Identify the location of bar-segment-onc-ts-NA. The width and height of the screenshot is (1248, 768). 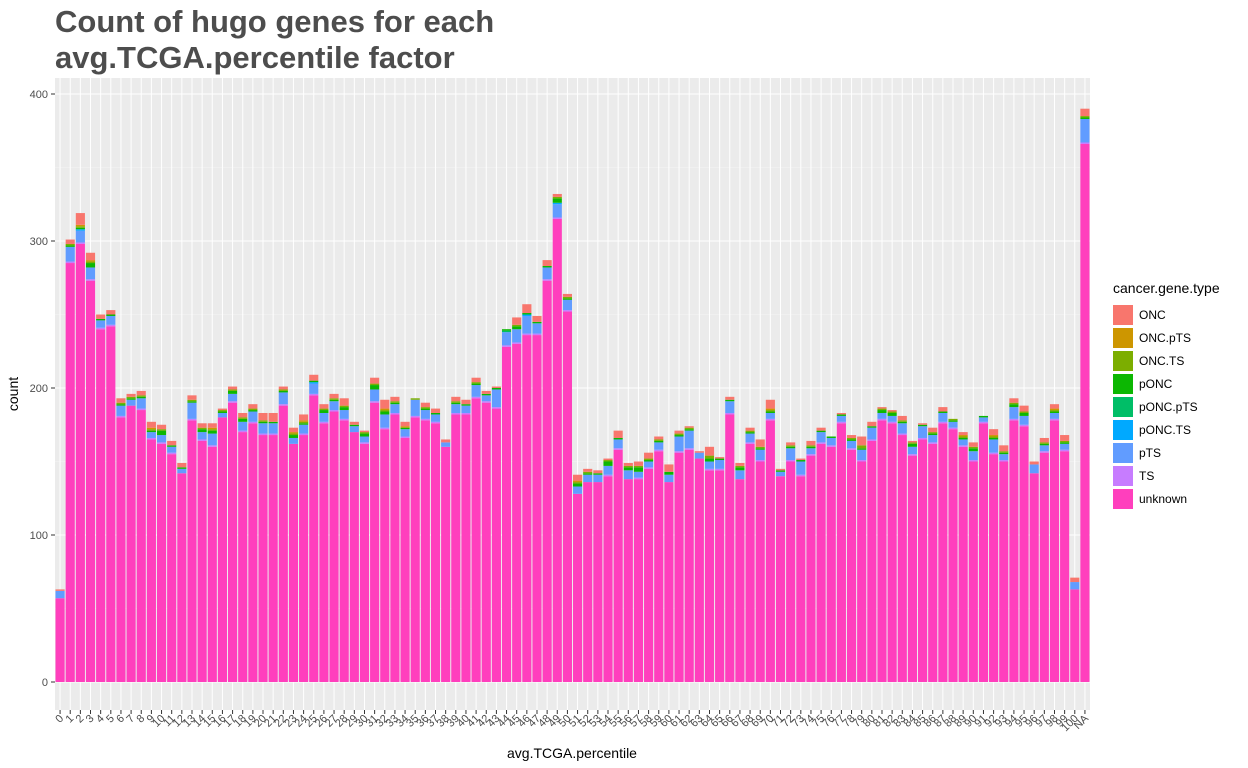
(1085, 117).